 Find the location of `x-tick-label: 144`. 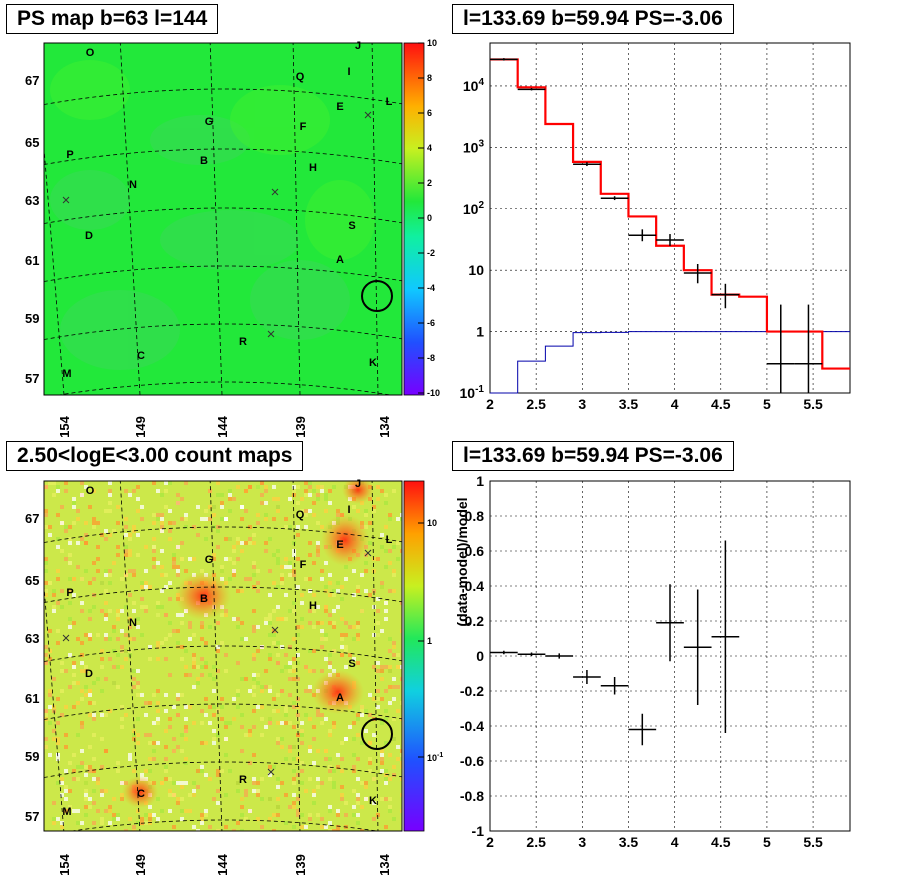

x-tick-label: 144 is located at coordinates (222, 864).